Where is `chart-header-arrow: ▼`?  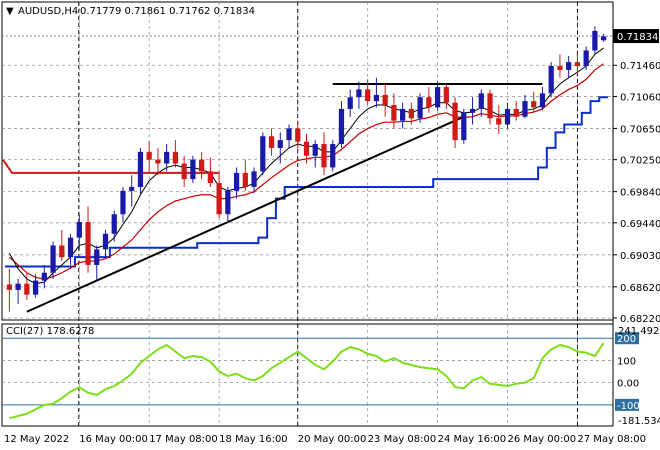 chart-header-arrow: ▼ is located at coordinates (10, 11).